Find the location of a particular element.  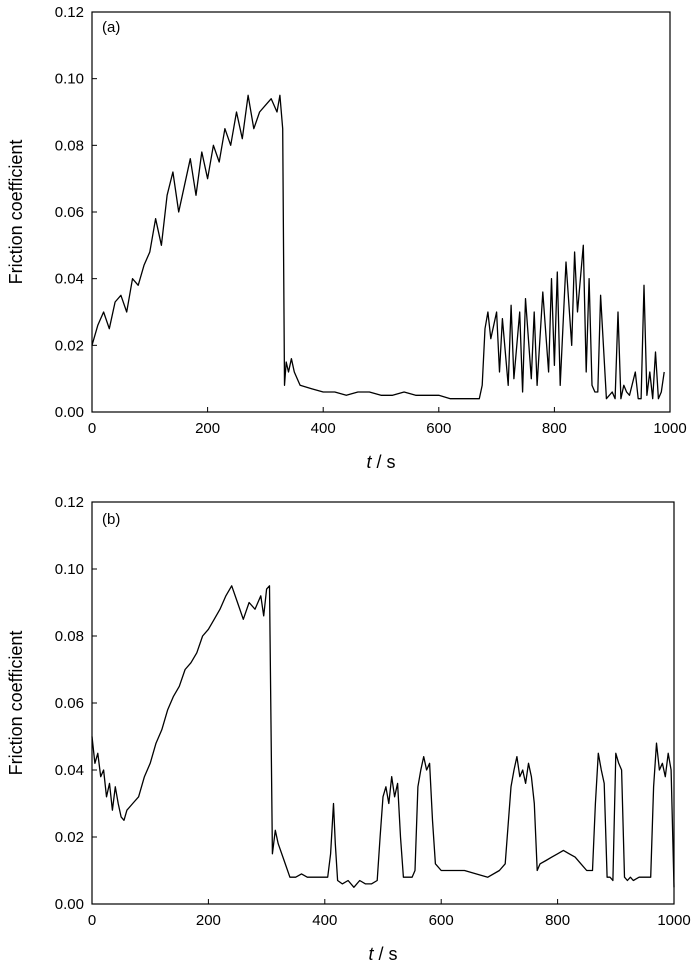

x-axis-label-a-unit: / s is located at coordinates (384, 462).